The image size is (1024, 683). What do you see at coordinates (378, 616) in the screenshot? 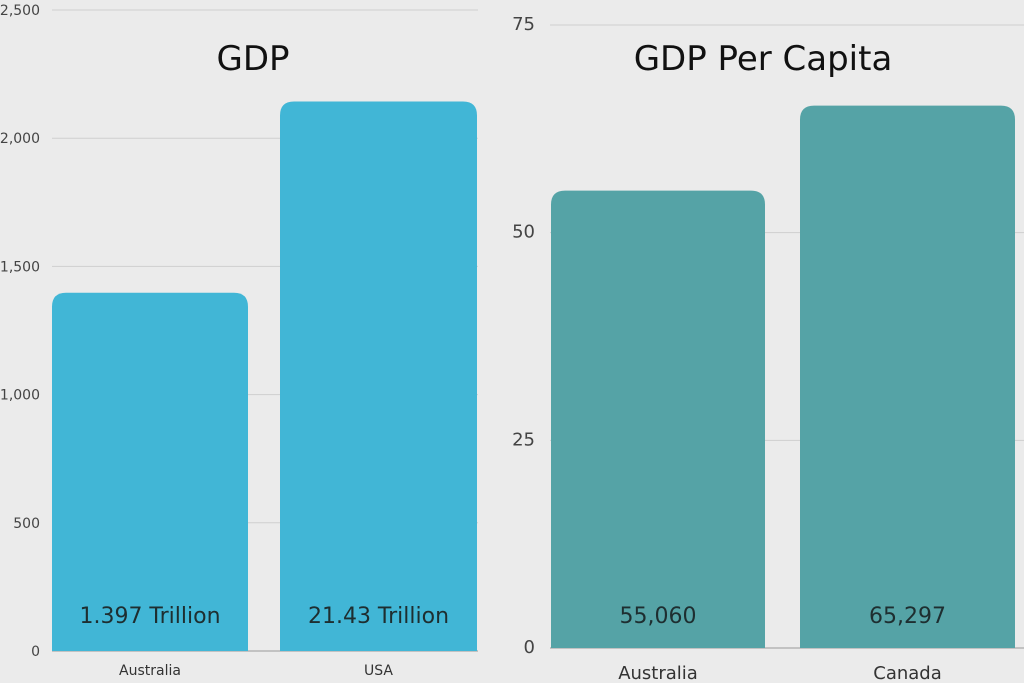
I see `data-label: 21.43 Trillion` at bounding box center [378, 616].